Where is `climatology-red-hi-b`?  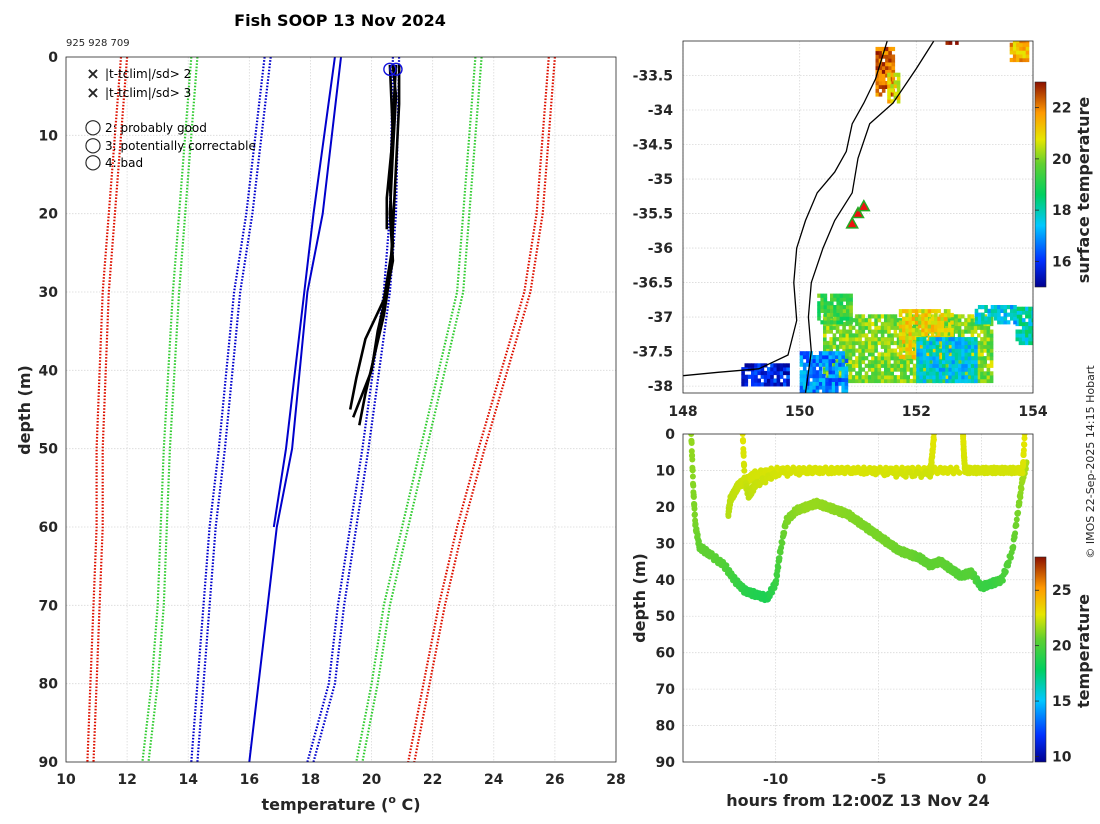 climatology-red-hi-b is located at coordinates (484, 409).